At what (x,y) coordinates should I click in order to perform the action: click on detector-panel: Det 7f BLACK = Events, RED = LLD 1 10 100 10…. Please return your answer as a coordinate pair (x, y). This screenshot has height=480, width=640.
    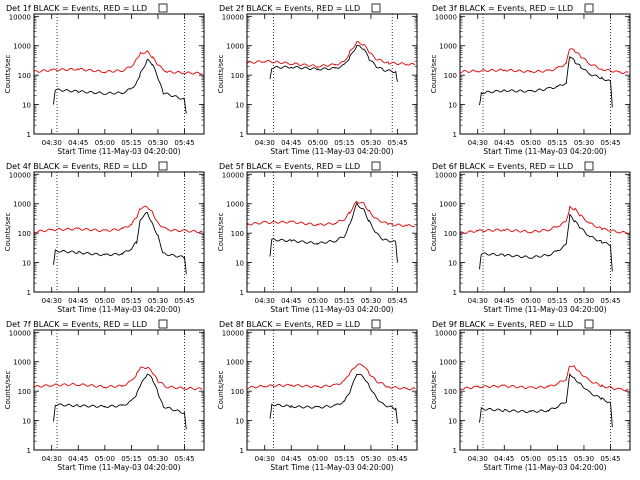
    Looking at the image, I should click on (104, 395).